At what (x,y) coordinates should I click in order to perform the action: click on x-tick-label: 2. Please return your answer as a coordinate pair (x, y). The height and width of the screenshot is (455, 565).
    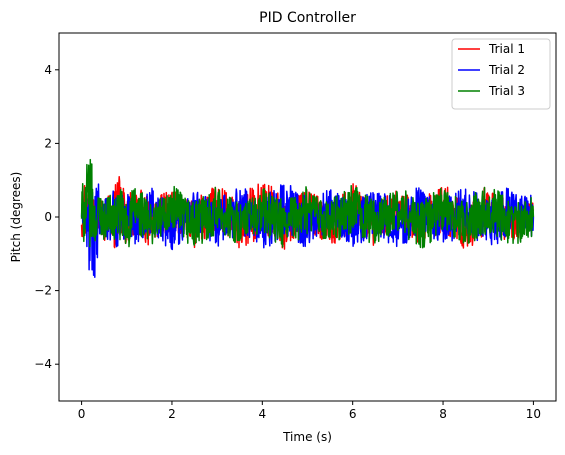
    Looking at the image, I should click on (172, 414).